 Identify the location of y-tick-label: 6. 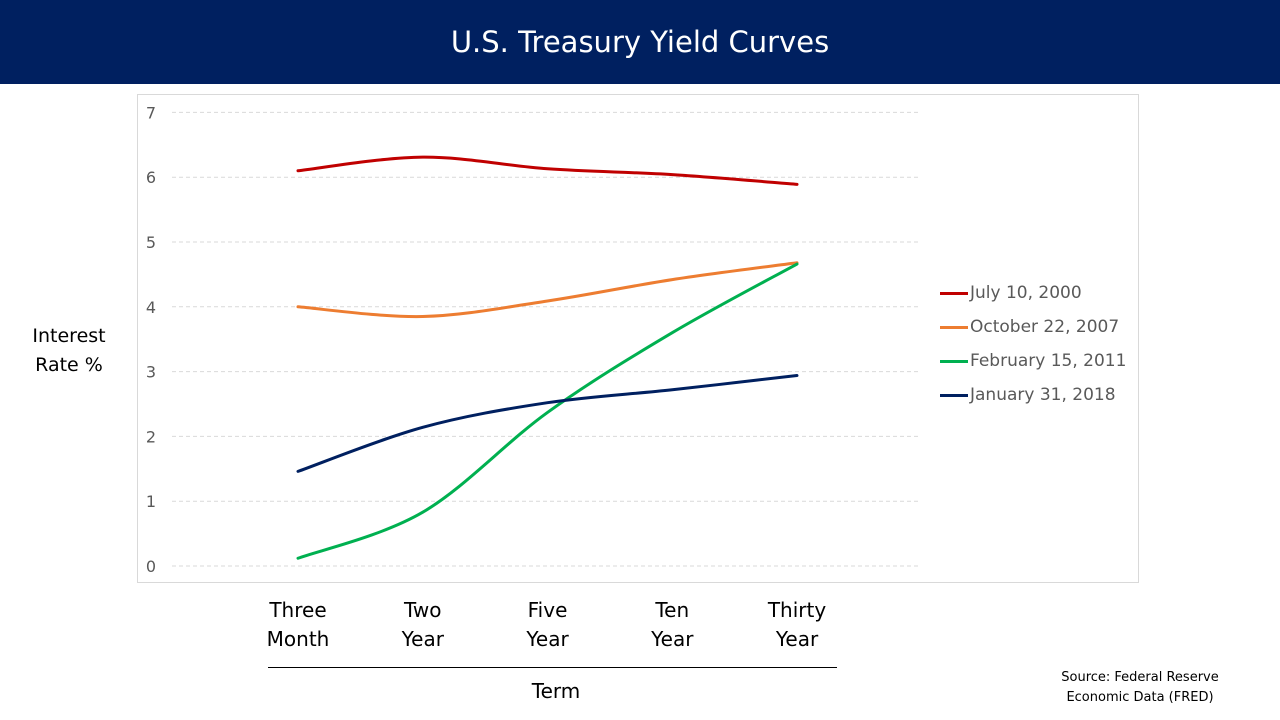
(151, 177).